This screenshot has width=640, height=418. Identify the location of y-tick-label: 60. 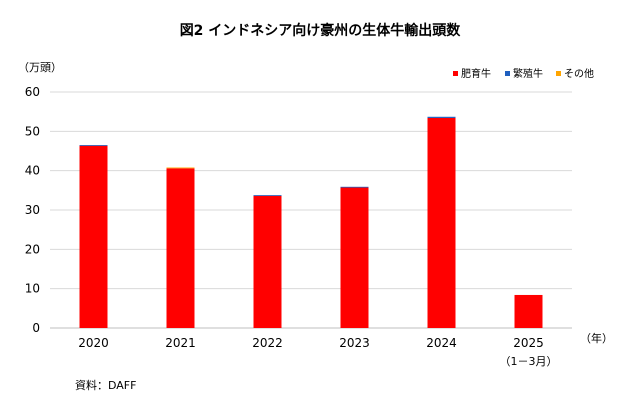
(32, 92).